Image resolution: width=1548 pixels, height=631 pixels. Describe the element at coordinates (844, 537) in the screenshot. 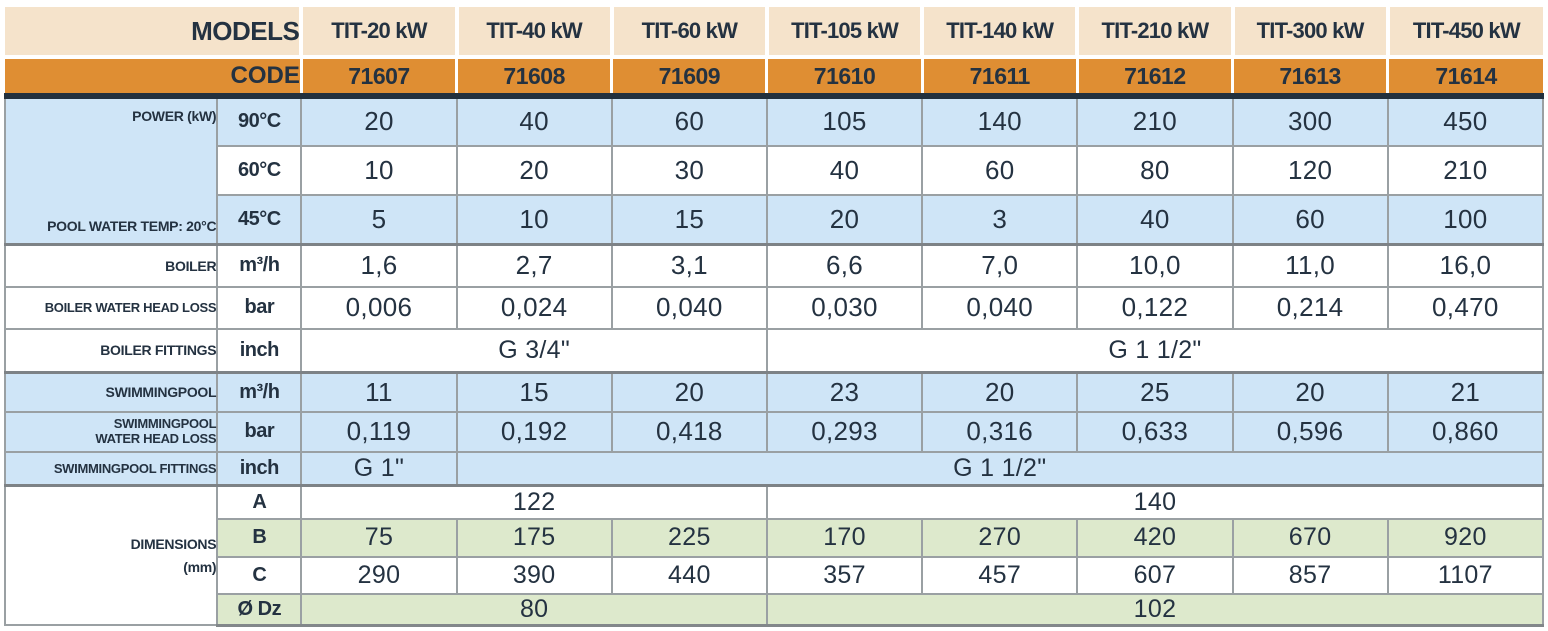

I see `dimension-b-value-cell: 170` at that location.